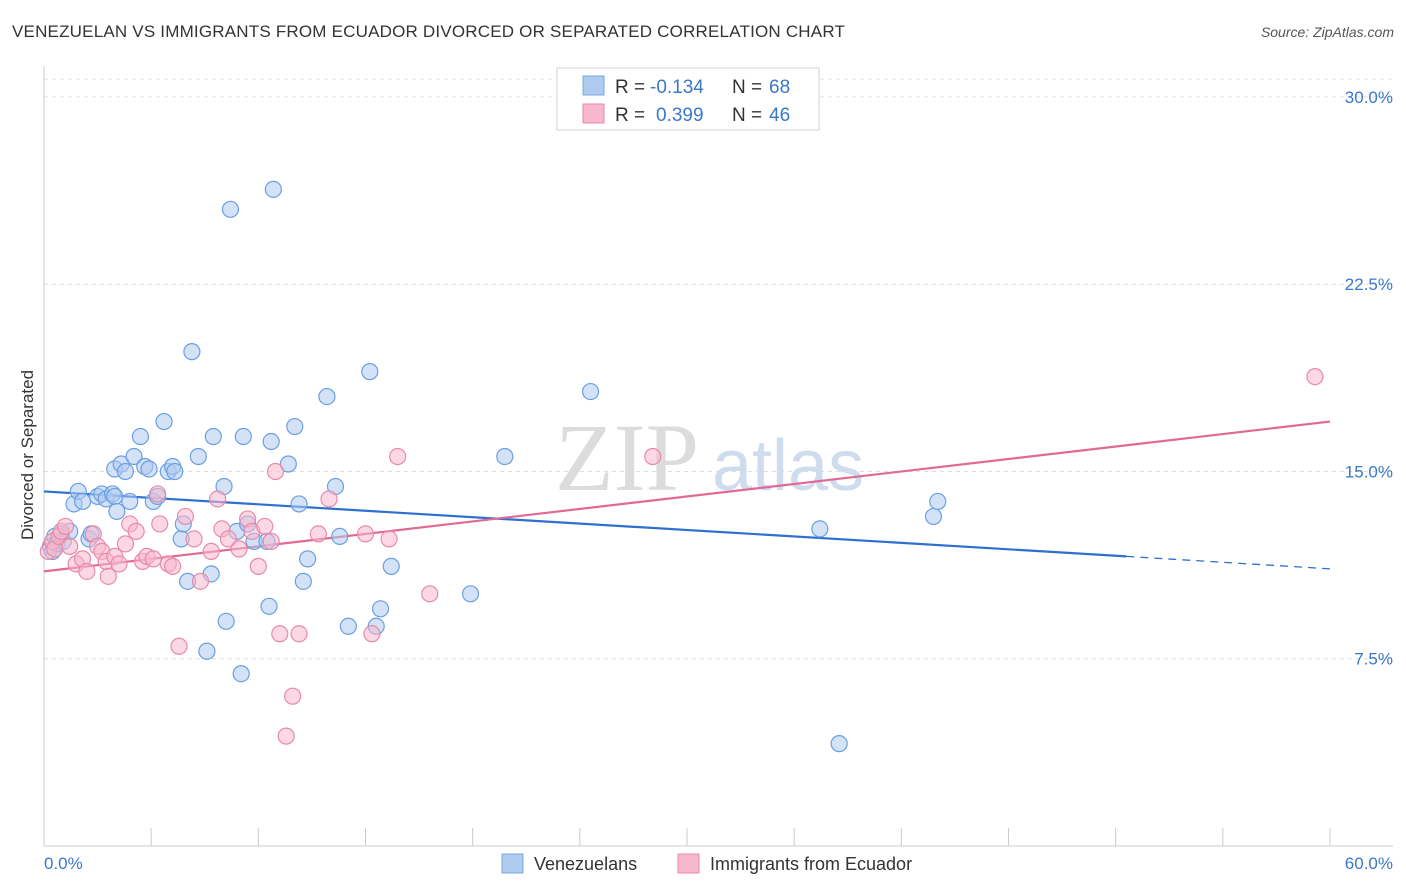  I want to click on watermark-zip: ZIP, so click(627, 457).